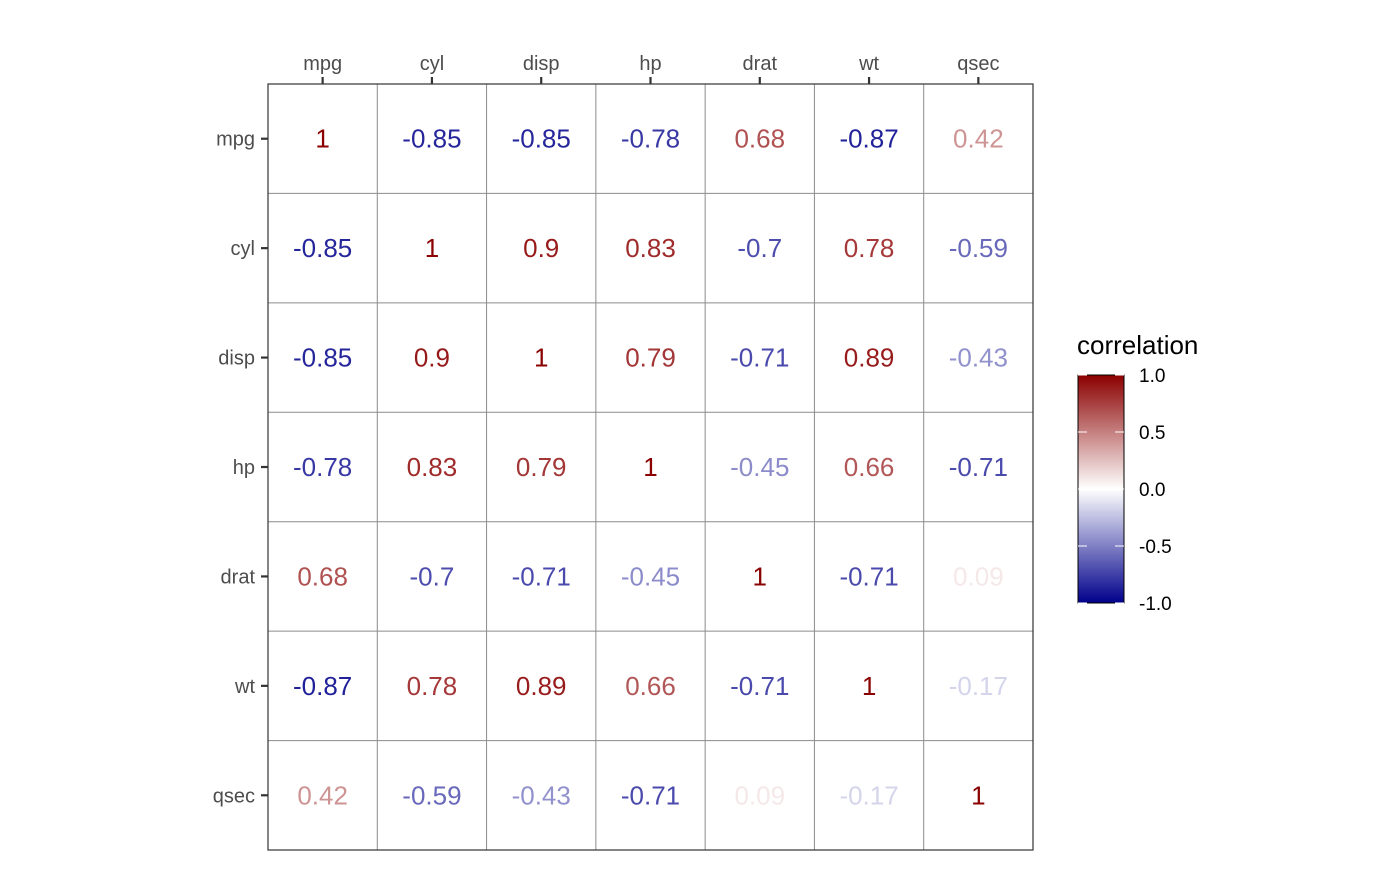 This screenshot has height=870, width=1400. Describe the element at coordinates (322, 576) in the screenshot. I see `cell-value-drat-mpg: 0.68` at that location.